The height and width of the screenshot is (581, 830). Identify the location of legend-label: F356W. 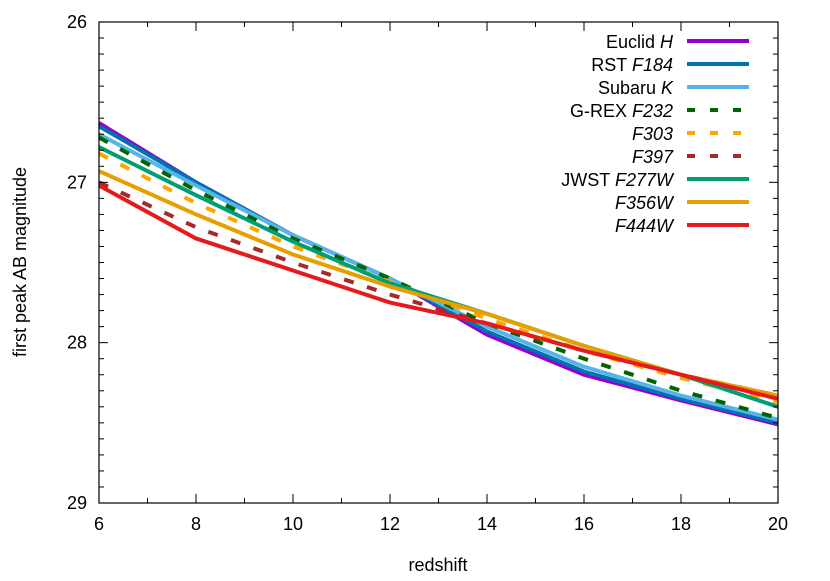
(645, 203).